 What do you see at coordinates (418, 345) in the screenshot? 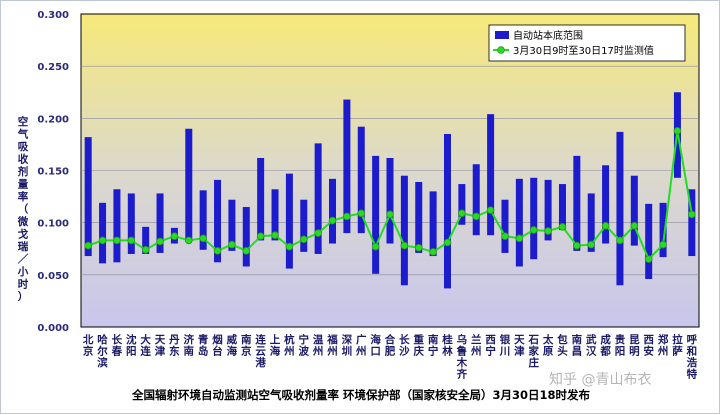
I see `x-category-label: 重庆` at bounding box center [418, 345].